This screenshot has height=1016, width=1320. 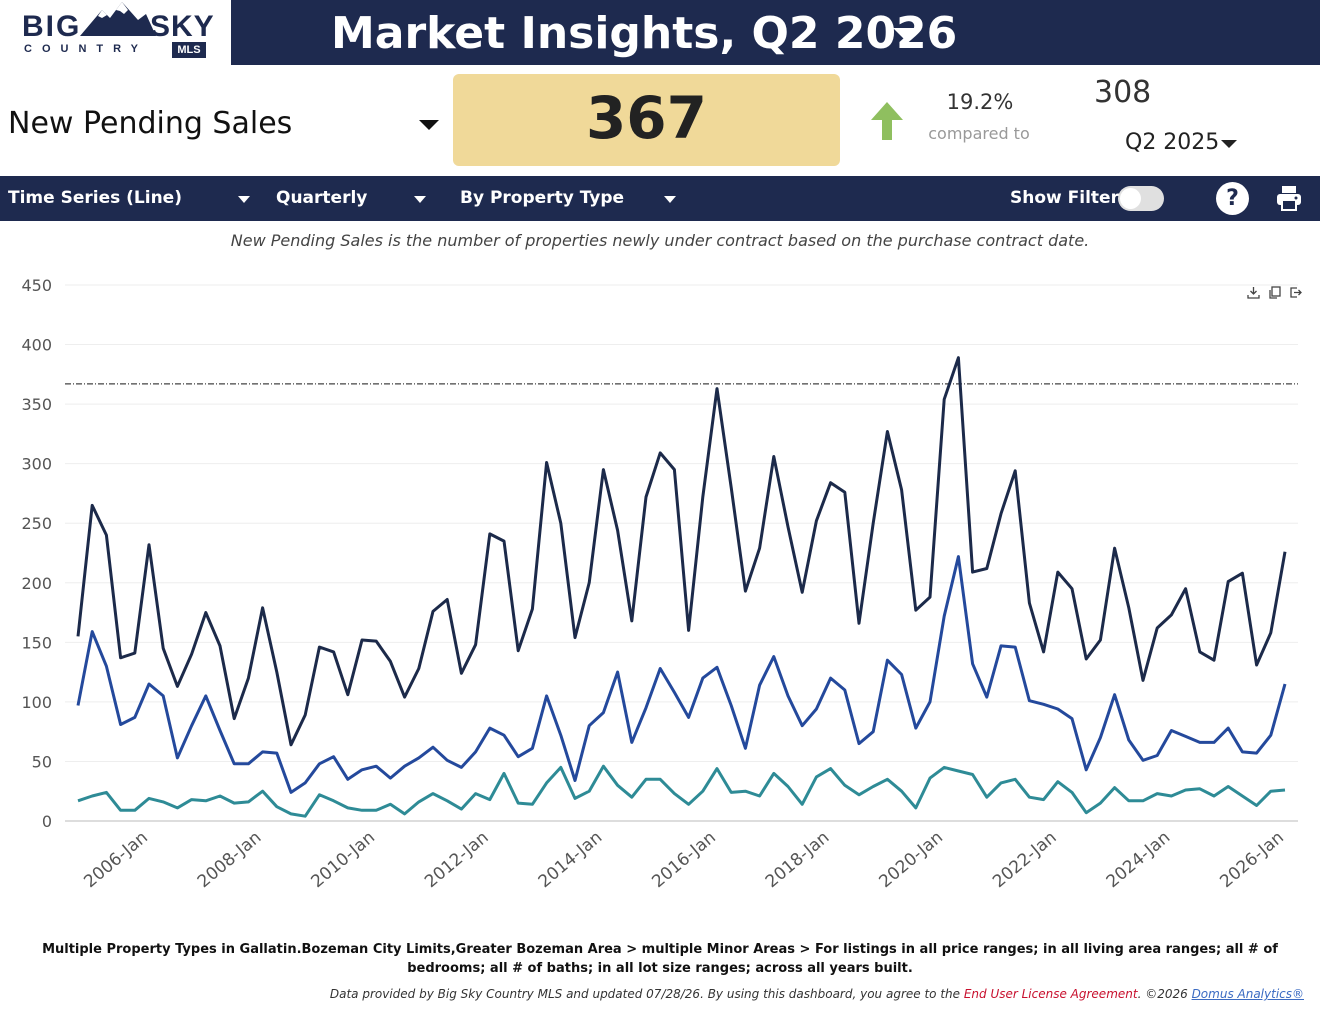 I want to click on logo-sky: SKY, so click(x=182, y=26).